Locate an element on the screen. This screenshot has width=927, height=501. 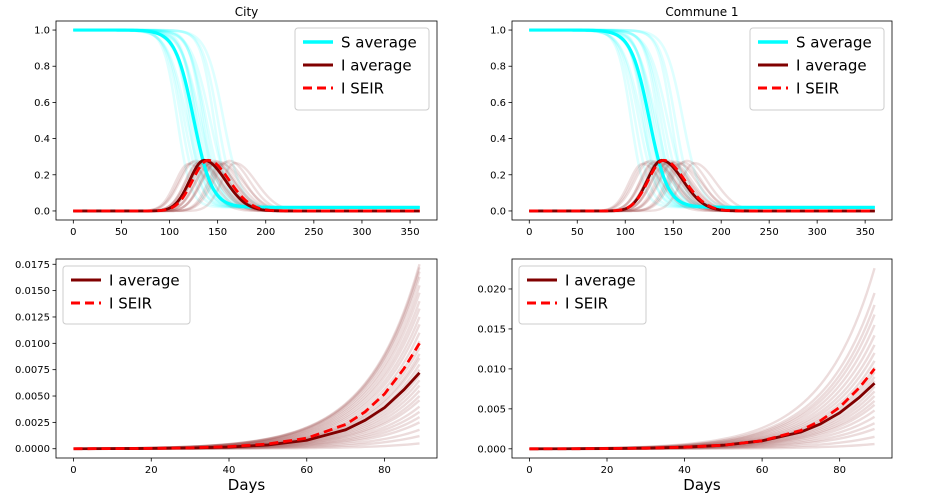
y-tick-label: 0.010 is located at coordinates (491, 369).